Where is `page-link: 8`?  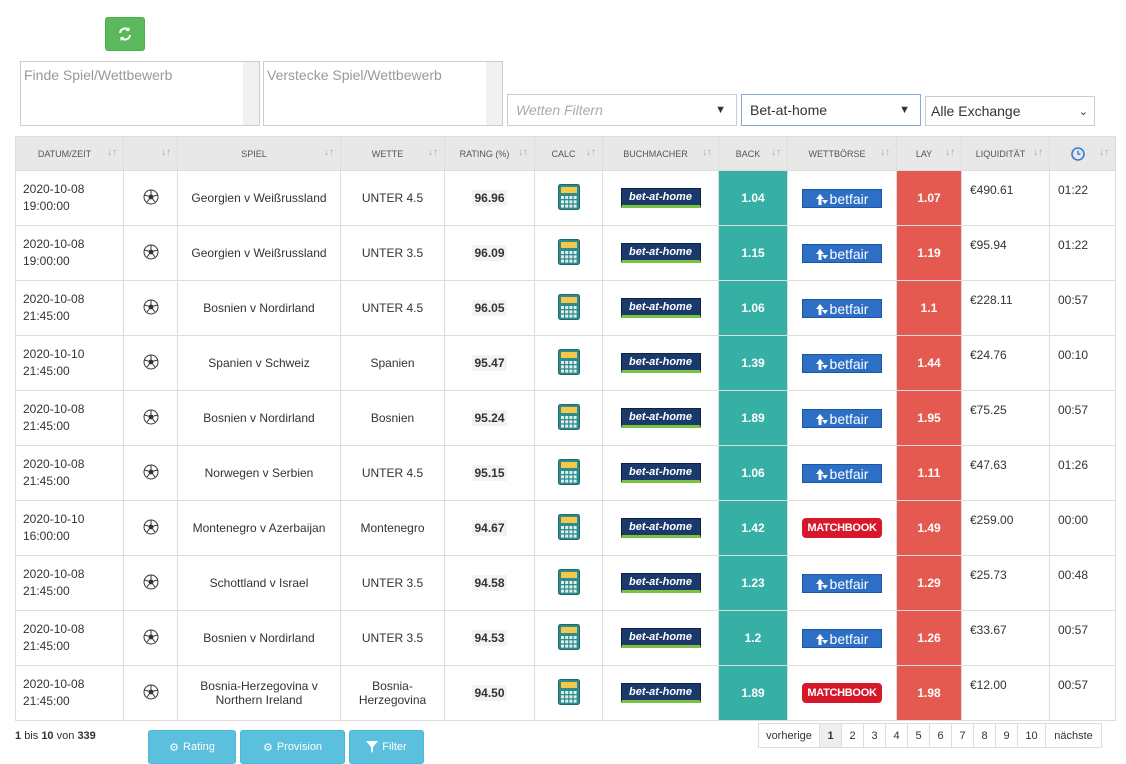 page-link: 8 is located at coordinates (984, 735).